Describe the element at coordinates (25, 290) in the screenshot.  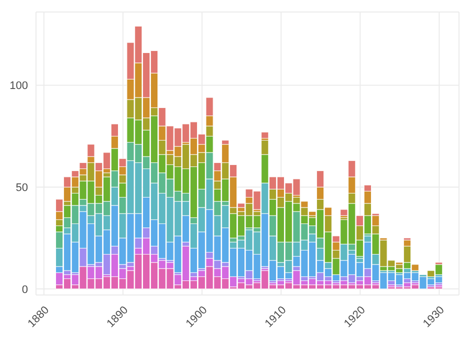
I see `y-tick-label: 0` at that location.